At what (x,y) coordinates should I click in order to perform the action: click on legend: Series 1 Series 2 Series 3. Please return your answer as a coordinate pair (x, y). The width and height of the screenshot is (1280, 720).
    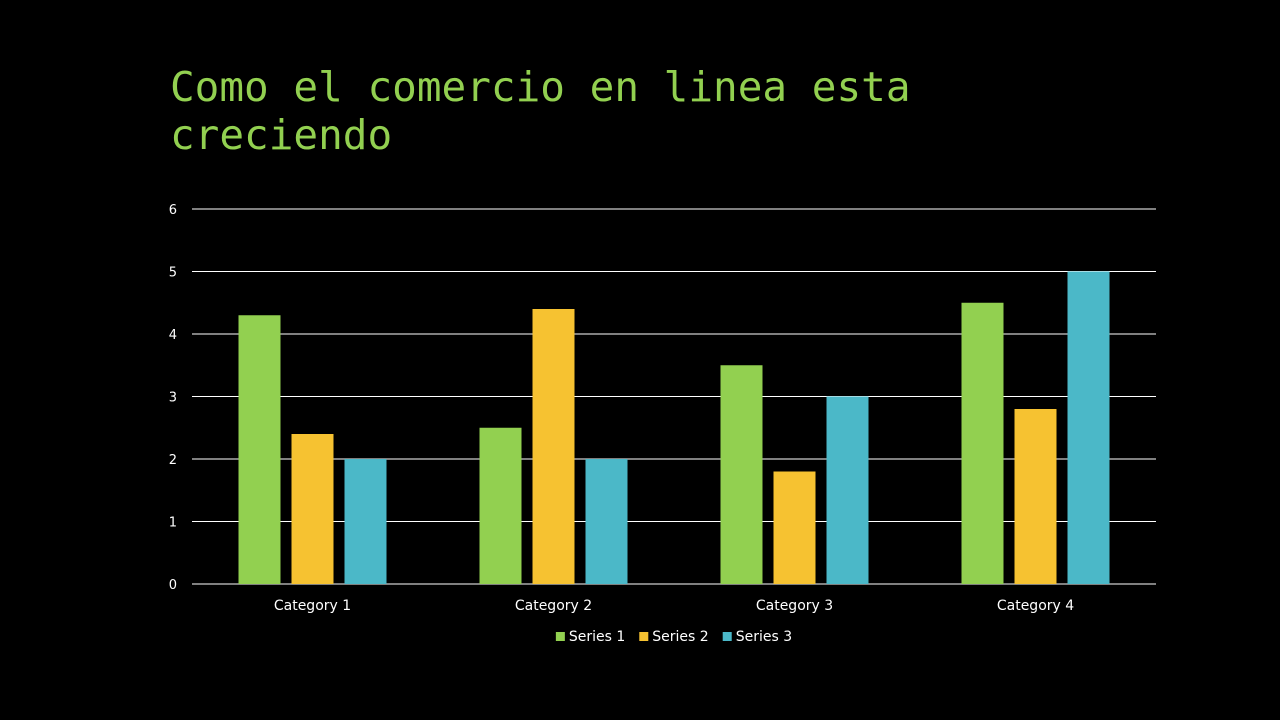
    Looking at the image, I should click on (673, 637).